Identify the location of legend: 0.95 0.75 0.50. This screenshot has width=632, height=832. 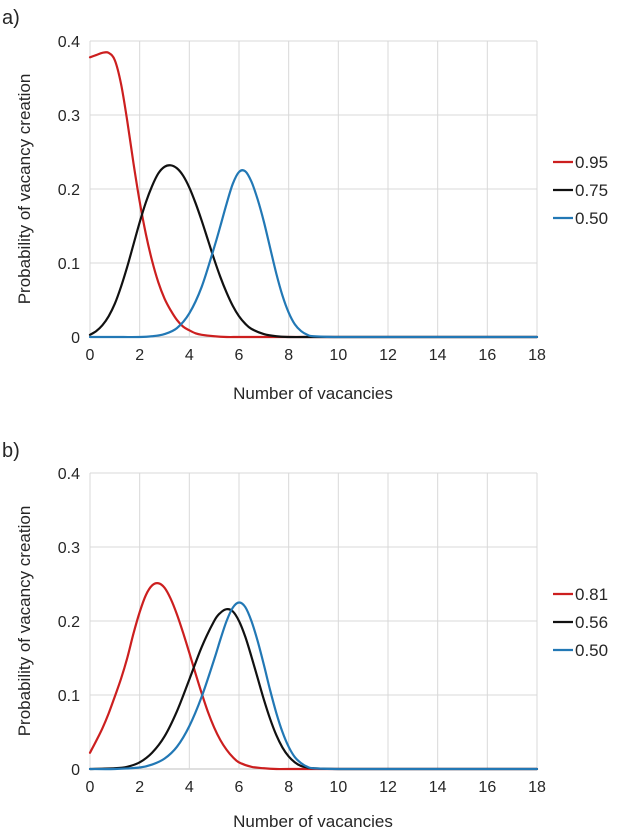
(580, 190).